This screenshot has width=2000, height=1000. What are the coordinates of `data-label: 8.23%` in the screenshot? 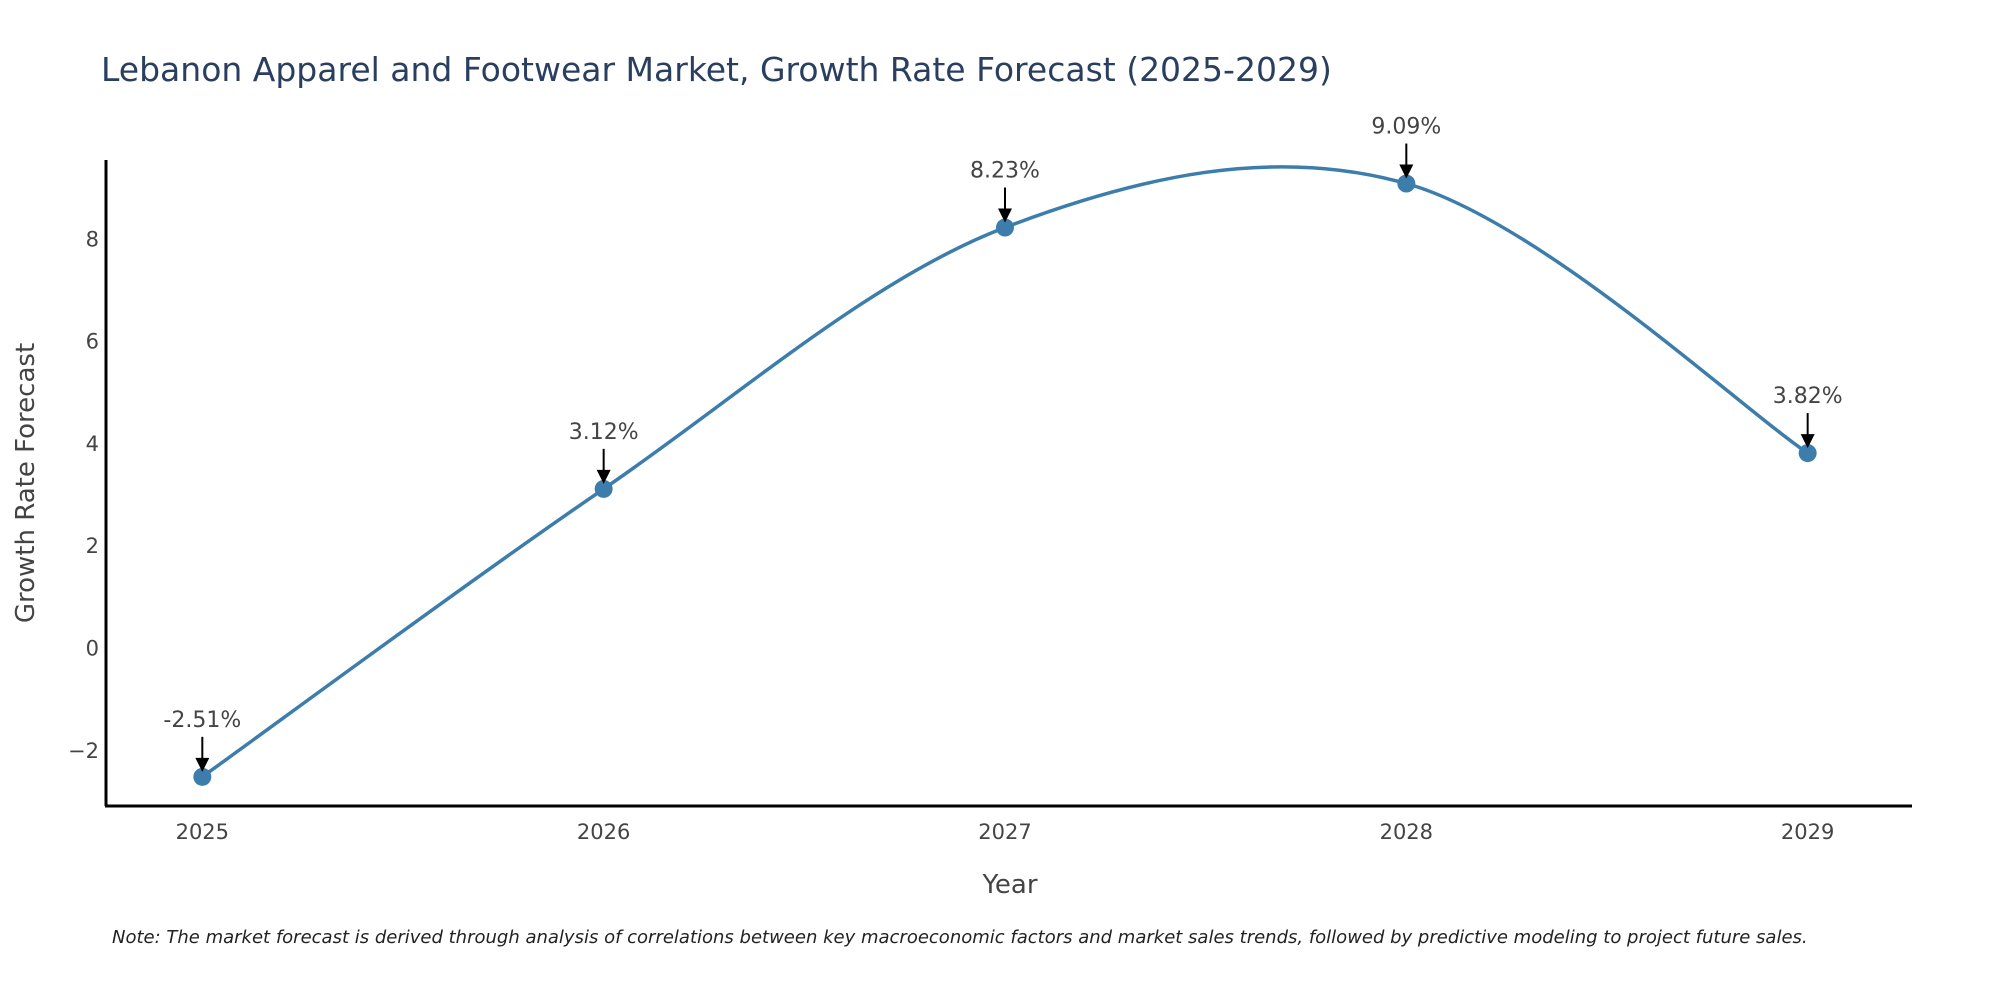 It's located at (1005, 171).